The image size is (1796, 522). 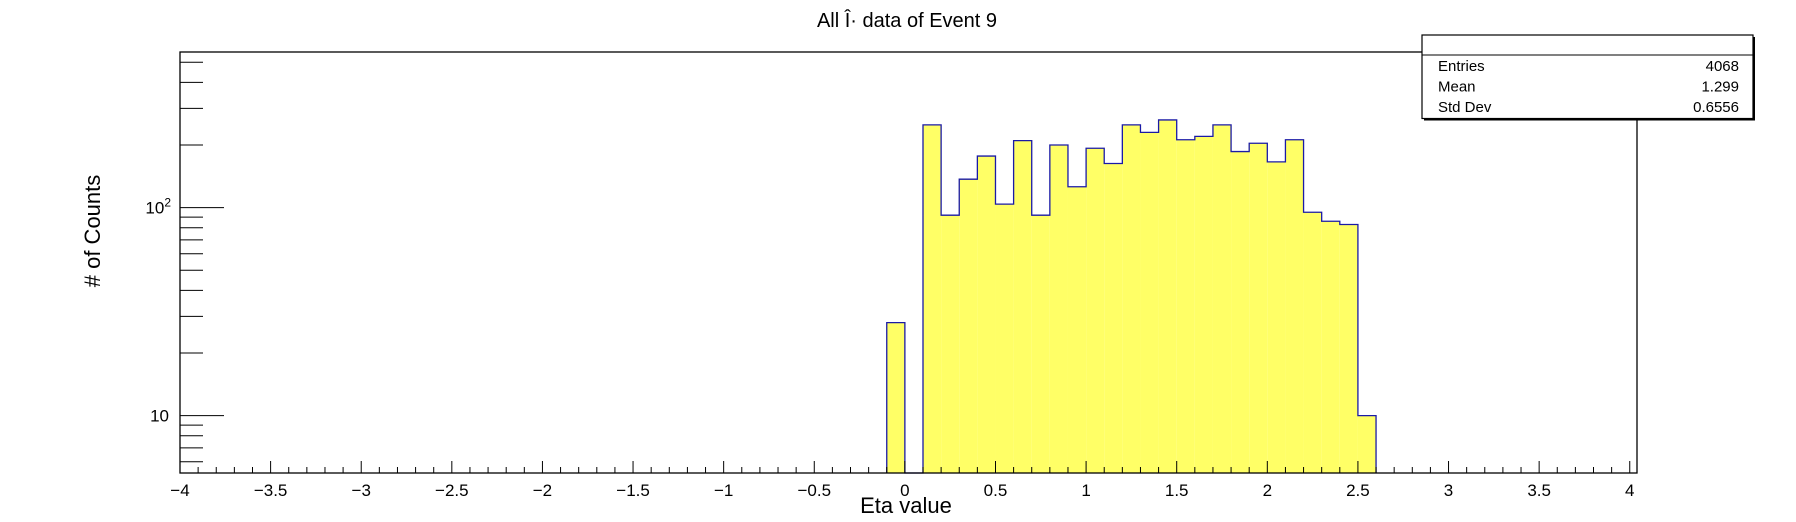 I want to click on stats-label: Mean, so click(x=1457, y=86).